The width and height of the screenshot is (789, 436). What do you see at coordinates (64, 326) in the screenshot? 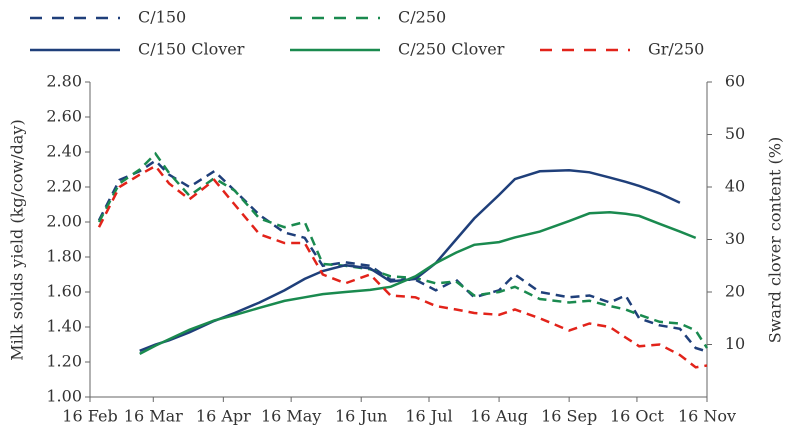
I see `y-tick-label: 1.40` at bounding box center [64, 326].